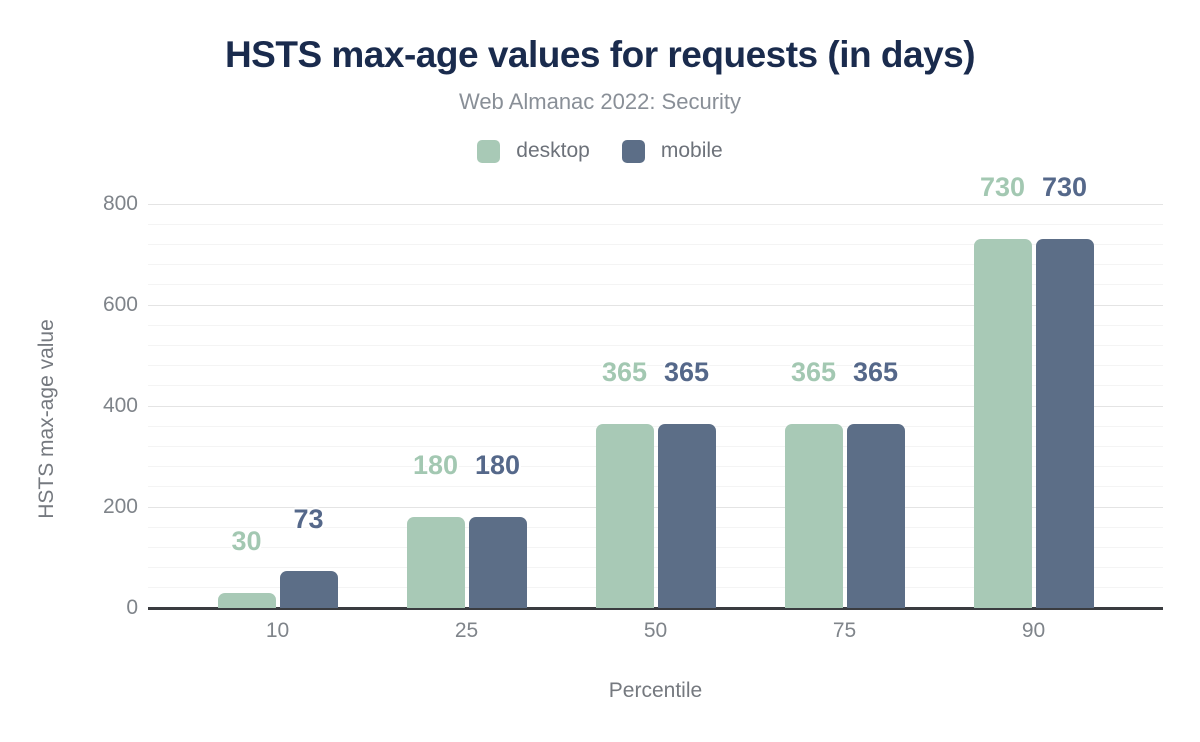  I want to click on legend-label-desktop: desktop, so click(553, 150).